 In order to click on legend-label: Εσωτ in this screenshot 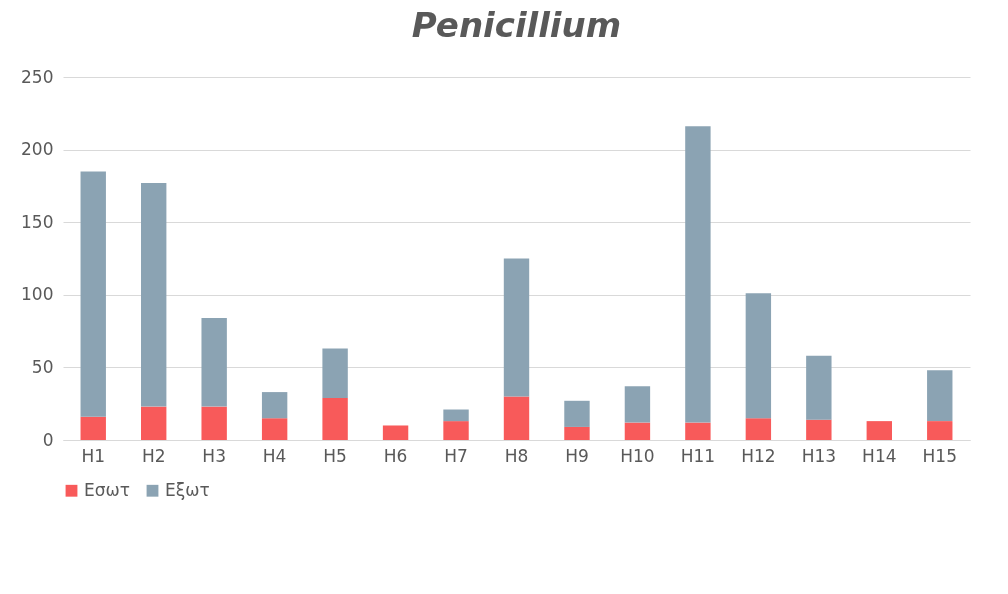, I will do `click(107, 489)`.